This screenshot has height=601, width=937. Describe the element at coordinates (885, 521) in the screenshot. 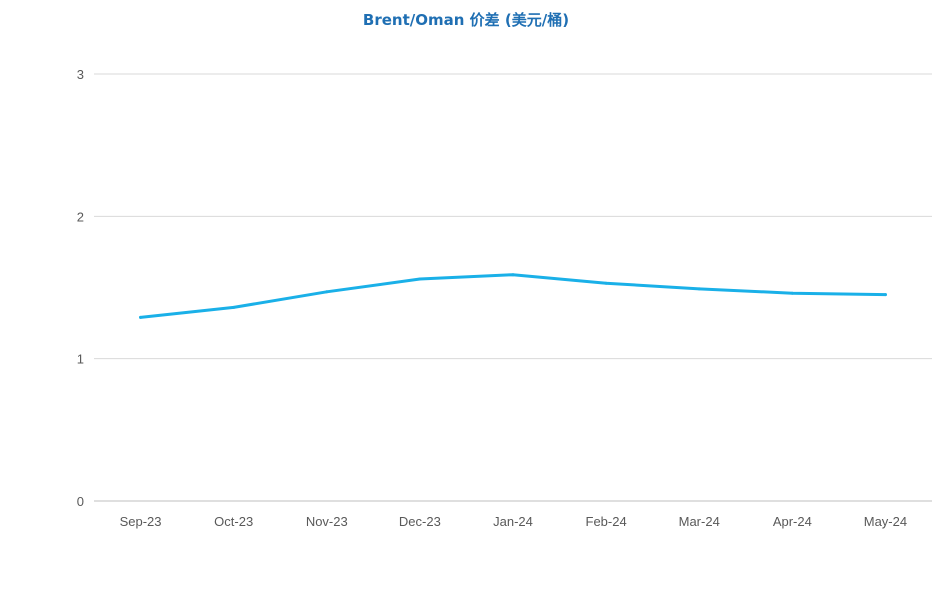

I see `x-tick-label: May-24` at that location.